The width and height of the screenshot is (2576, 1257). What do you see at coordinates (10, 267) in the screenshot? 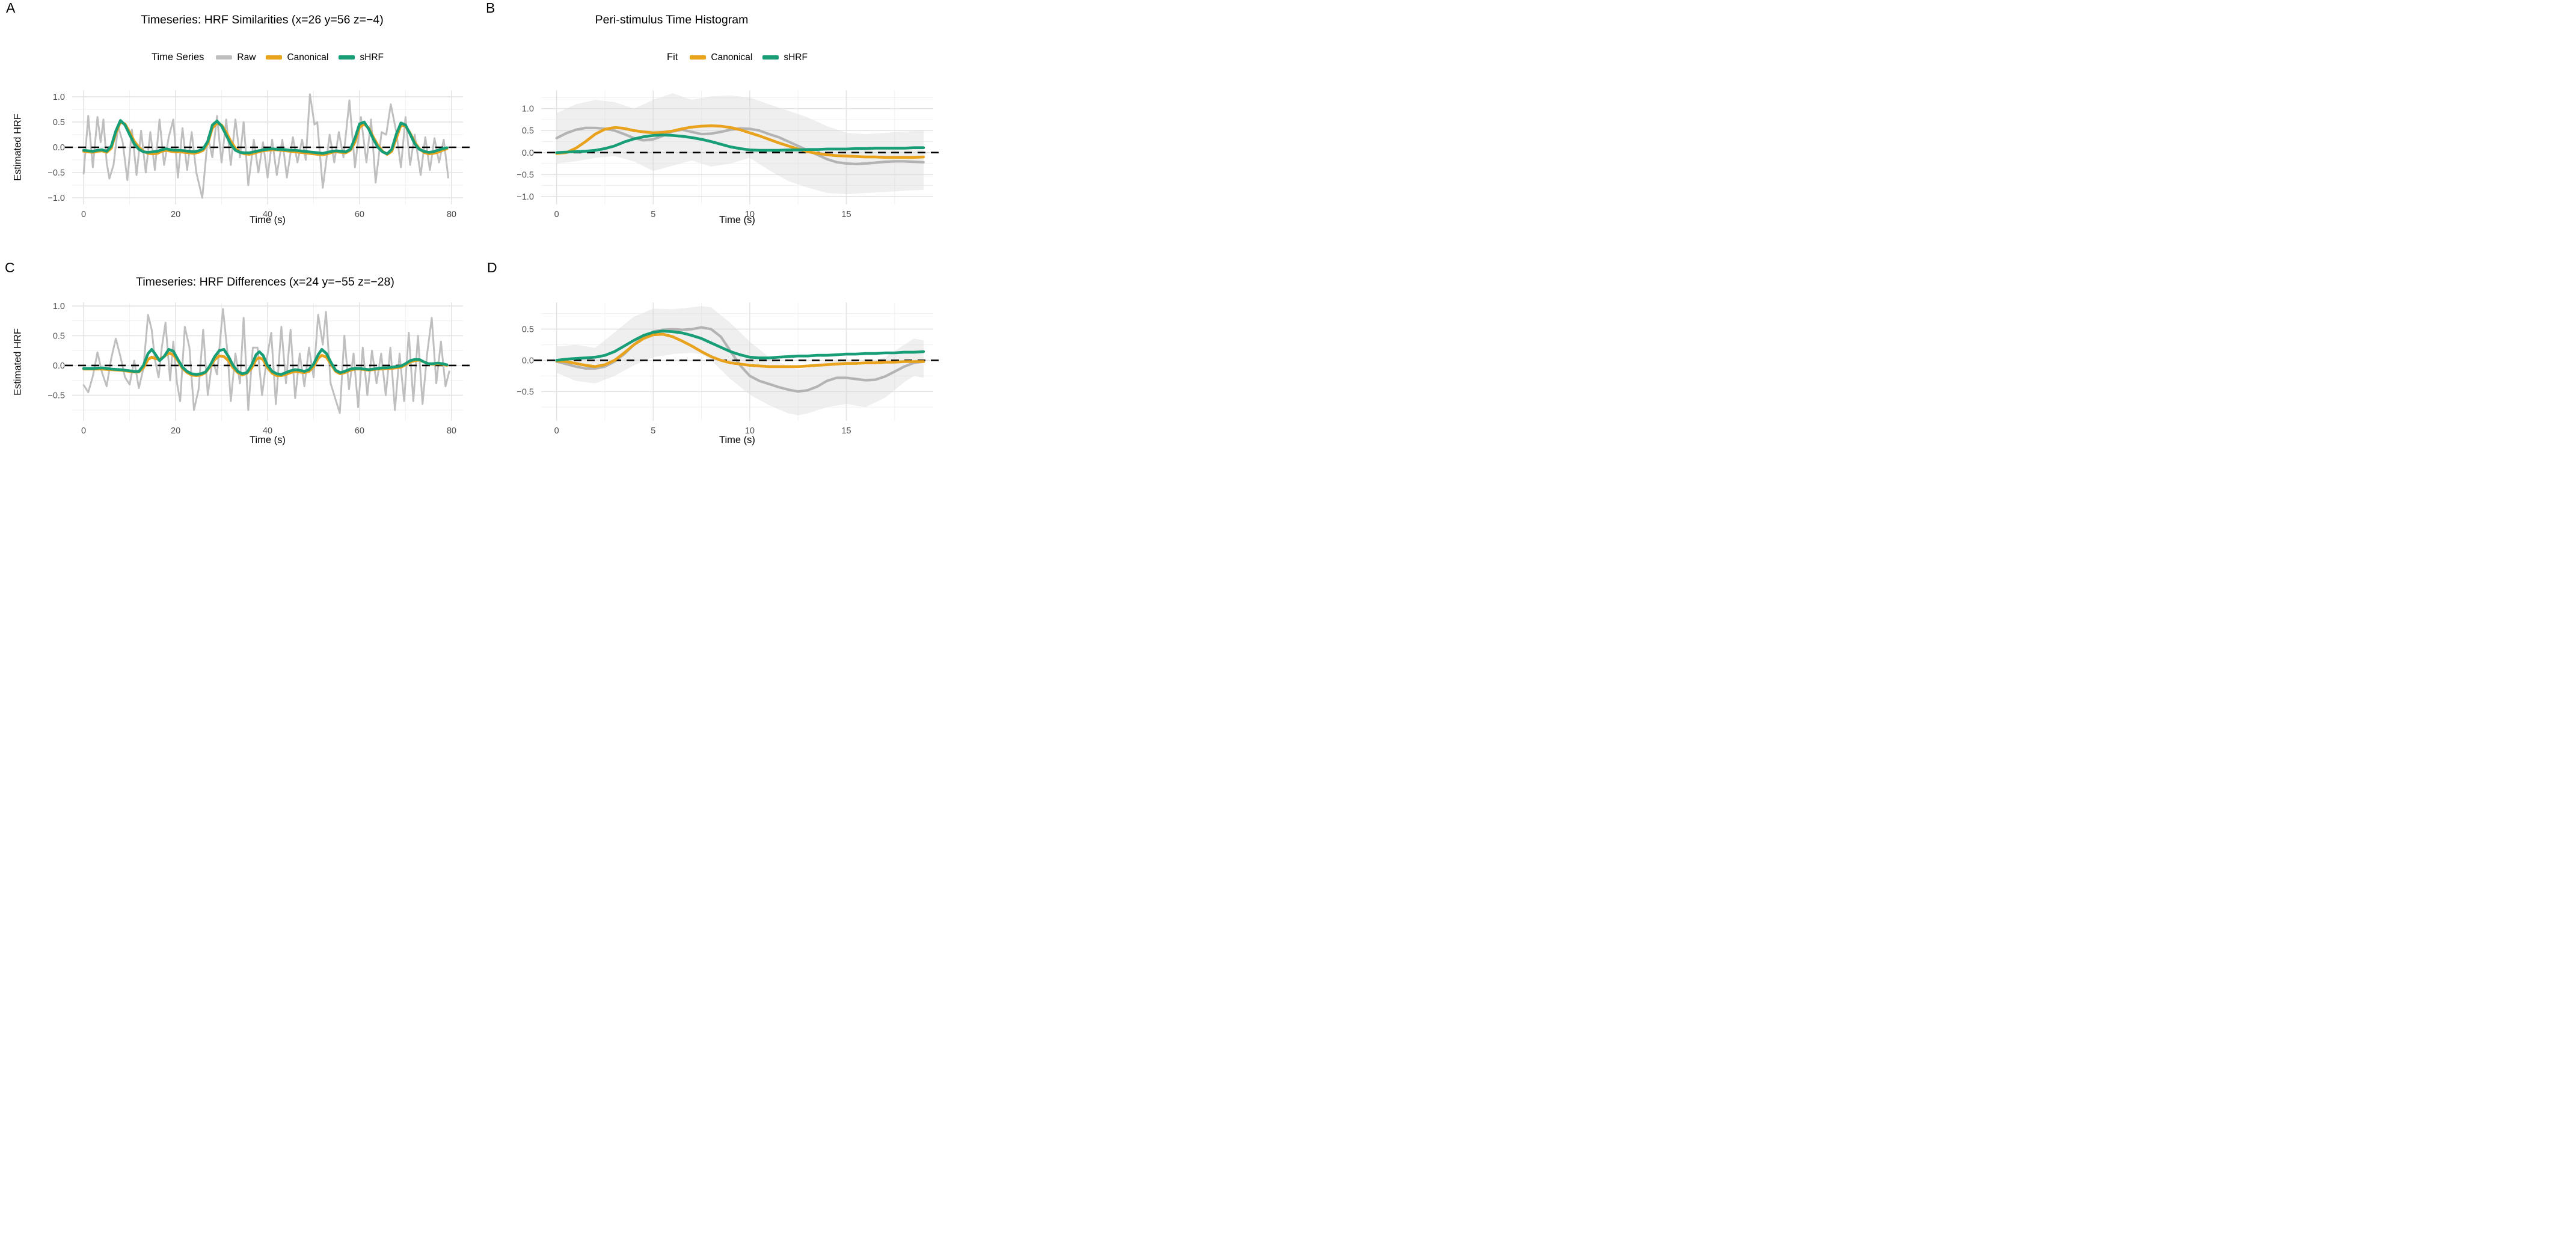
I see `panel-letter-label: C` at bounding box center [10, 267].